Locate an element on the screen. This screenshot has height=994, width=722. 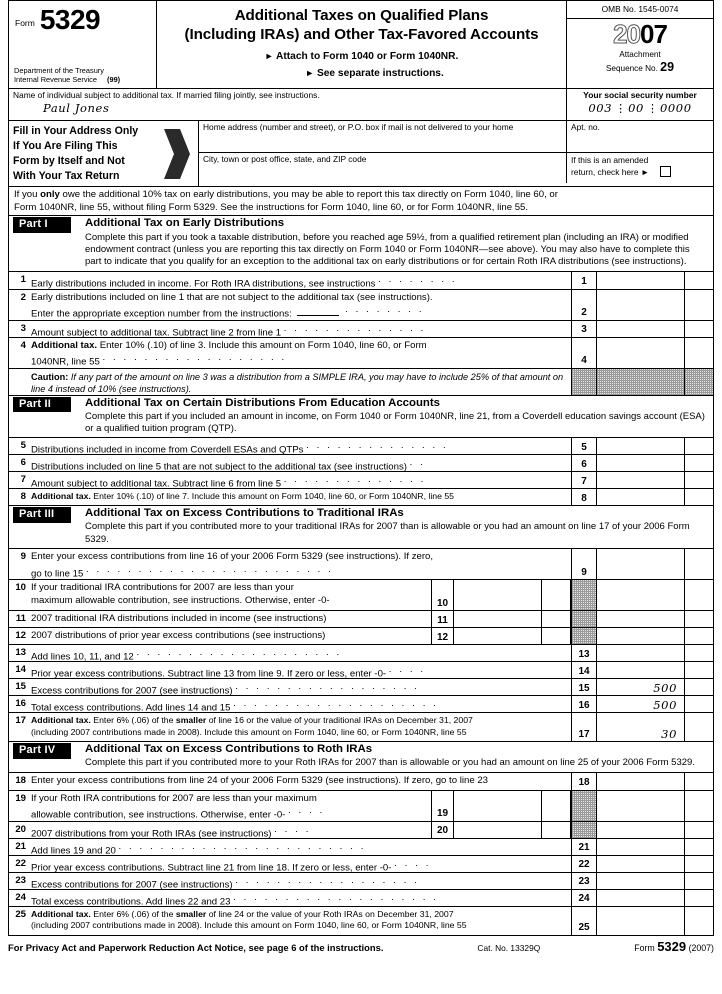
line-10-cents is located at coordinates (556, 595).